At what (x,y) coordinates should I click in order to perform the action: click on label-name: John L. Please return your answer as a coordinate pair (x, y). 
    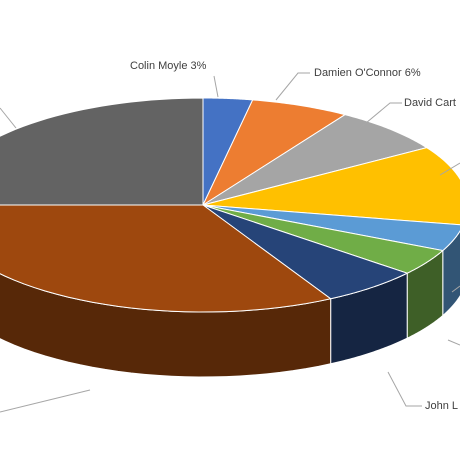
    Looking at the image, I should click on (441, 406).